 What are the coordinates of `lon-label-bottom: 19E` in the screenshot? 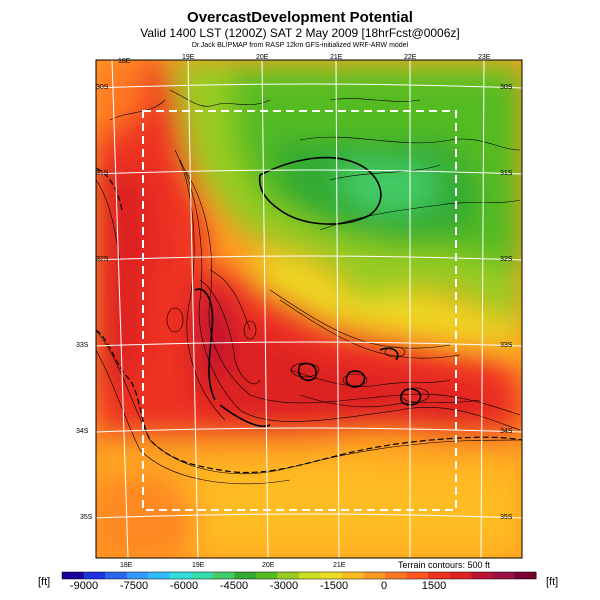 It's located at (198, 565).